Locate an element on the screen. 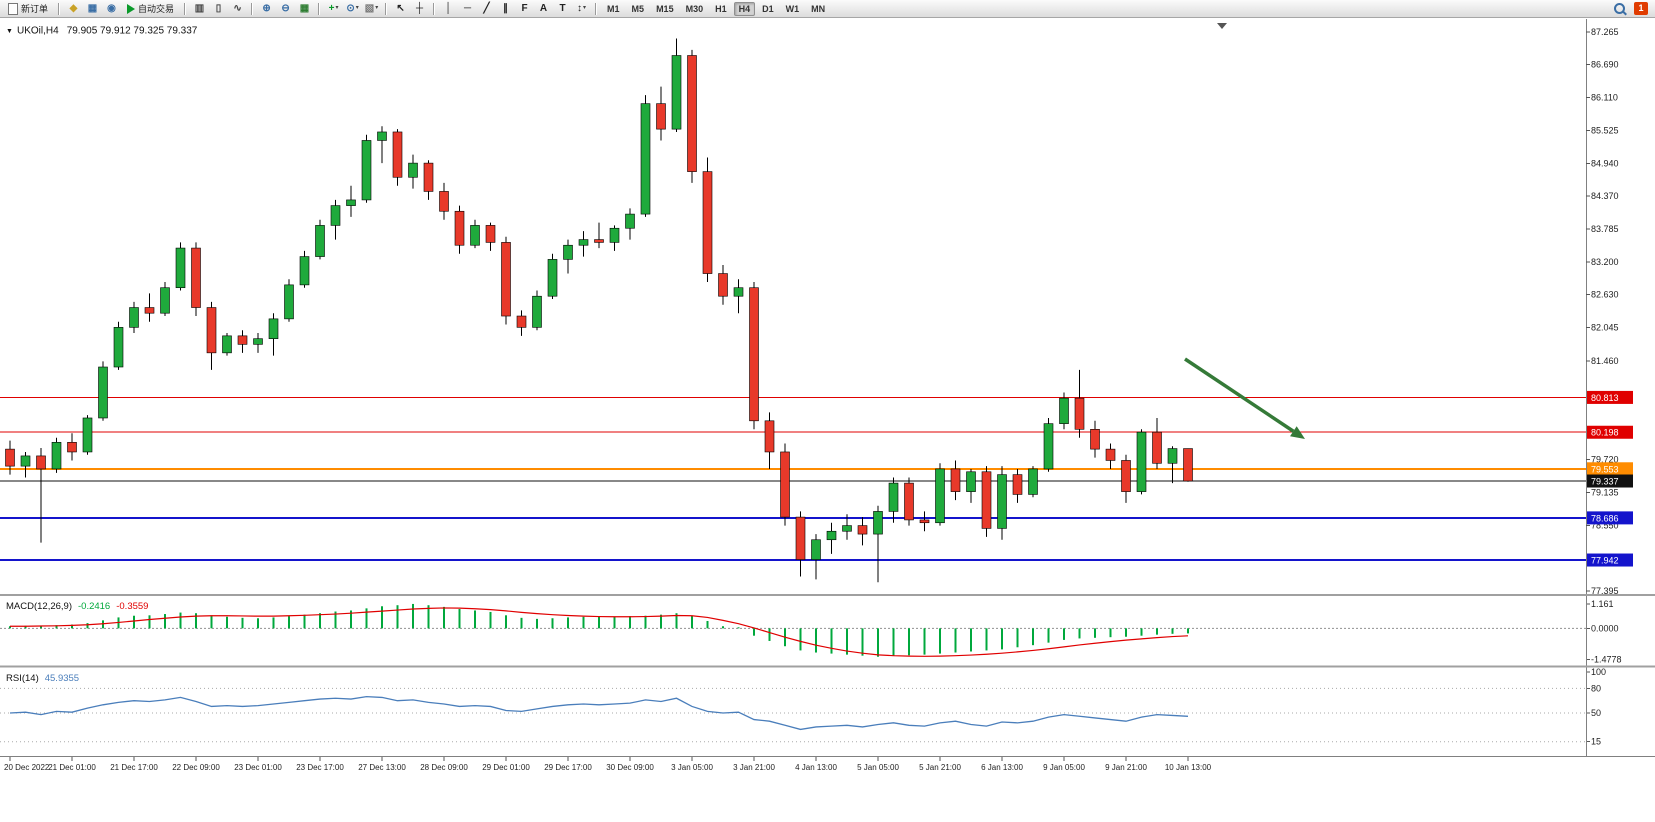  search-icon is located at coordinates (1619, 8).